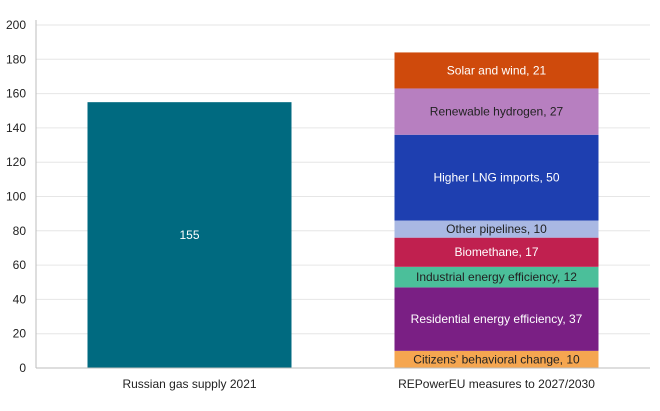 Image resolution: width=660 pixels, height=411 pixels. What do you see at coordinates (16, 25) in the screenshot?
I see `y-tick-label: 200` at bounding box center [16, 25].